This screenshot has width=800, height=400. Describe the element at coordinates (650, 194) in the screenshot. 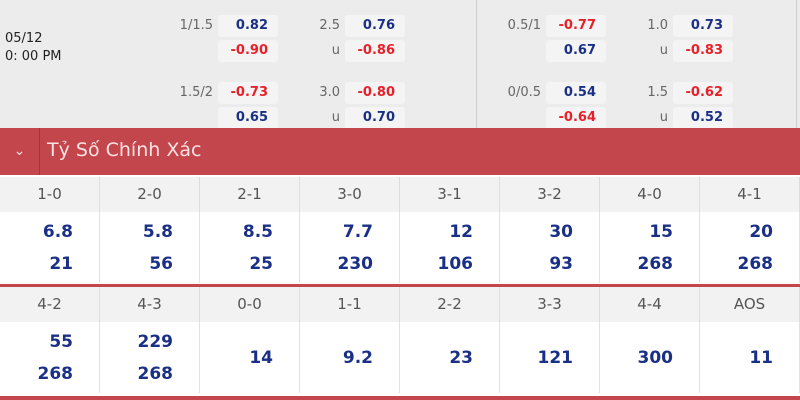

I see `score-label: 4-0` at that location.